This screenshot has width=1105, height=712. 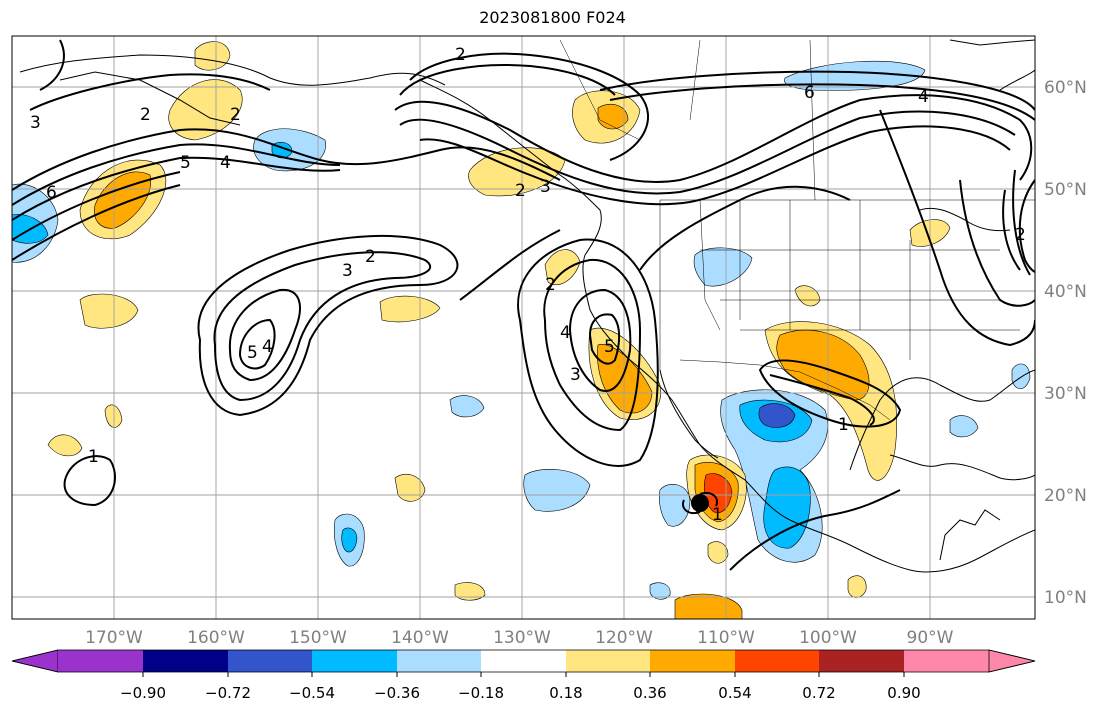 What do you see at coordinates (481, 693) in the screenshot?
I see `colorbar-tick-label: −0.18` at bounding box center [481, 693].